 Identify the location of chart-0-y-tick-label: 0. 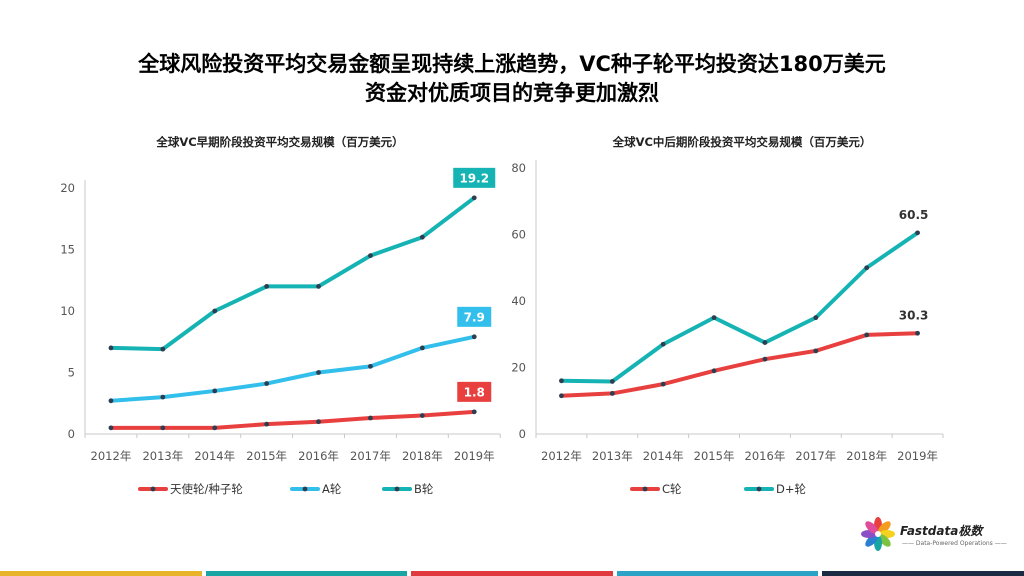
(71, 434).